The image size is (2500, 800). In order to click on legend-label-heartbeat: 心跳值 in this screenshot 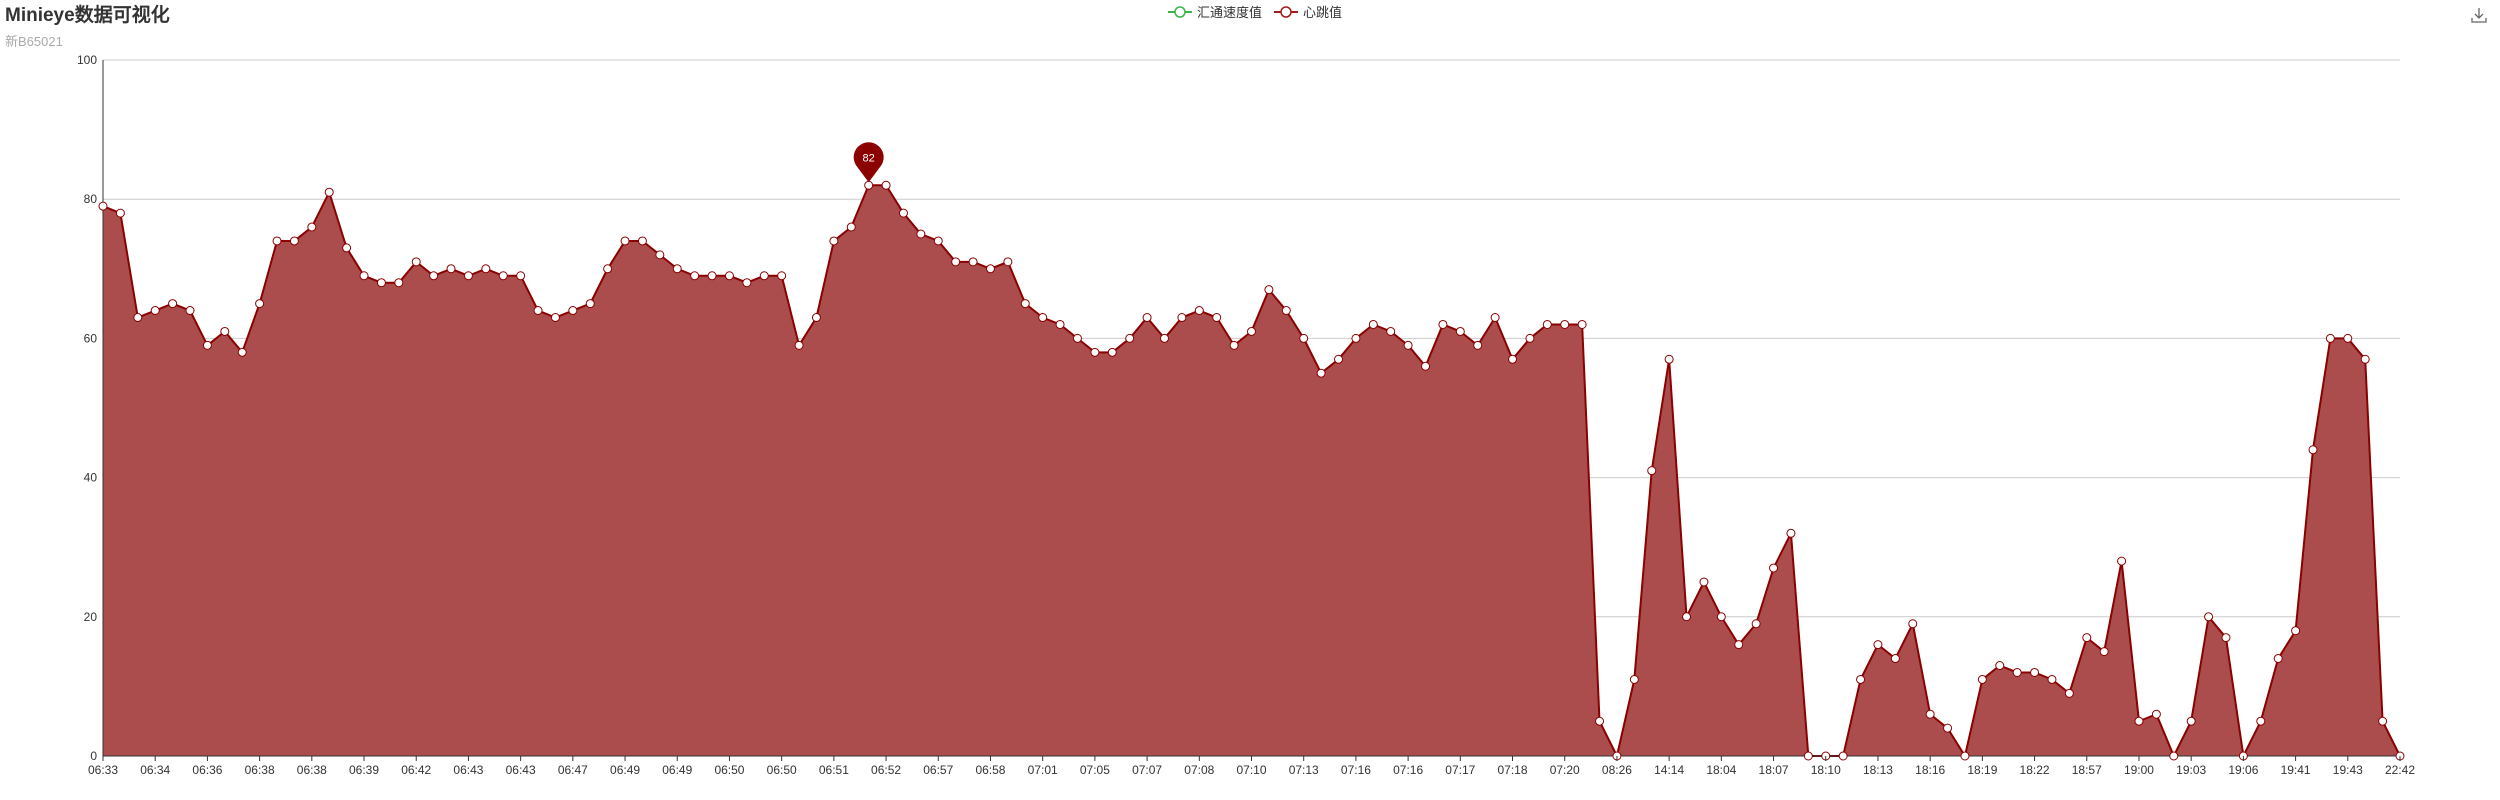, I will do `click(1323, 12)`.